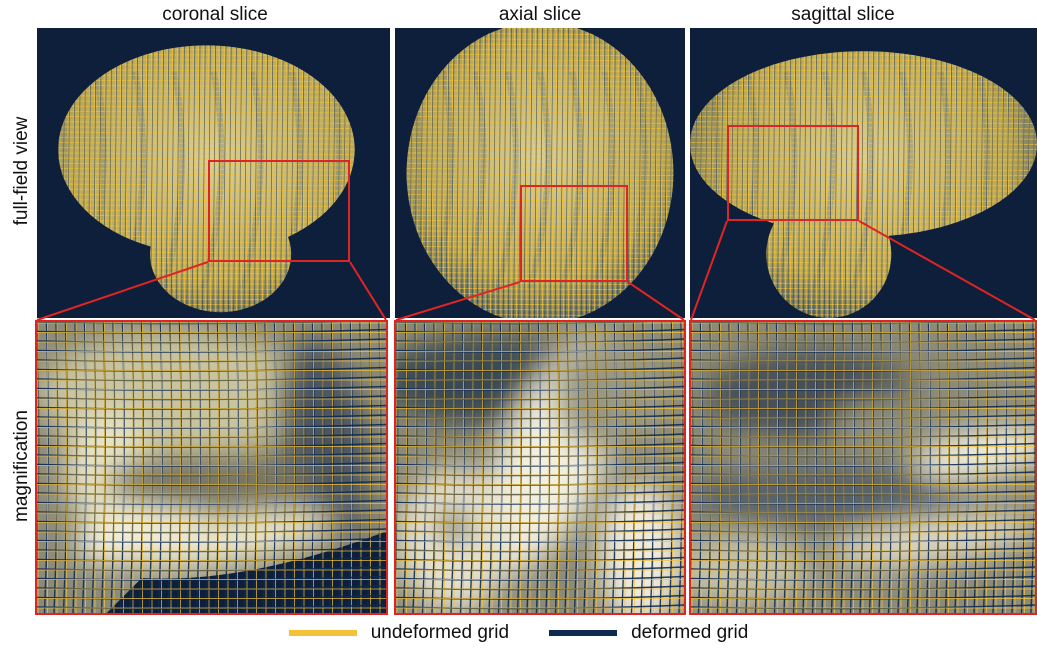  What do you see at coordinates (21, 466) in the screenshot?
I see `row-label-magnification: magnification` at bounding box center [21, 466].